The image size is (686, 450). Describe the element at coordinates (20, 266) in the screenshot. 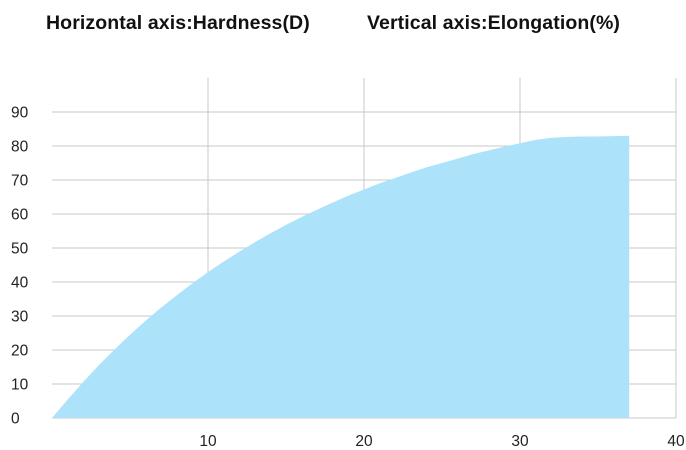

I see `y-axis-ticks: 0 10 20 30 40 50 60 70 80 90` at that location.